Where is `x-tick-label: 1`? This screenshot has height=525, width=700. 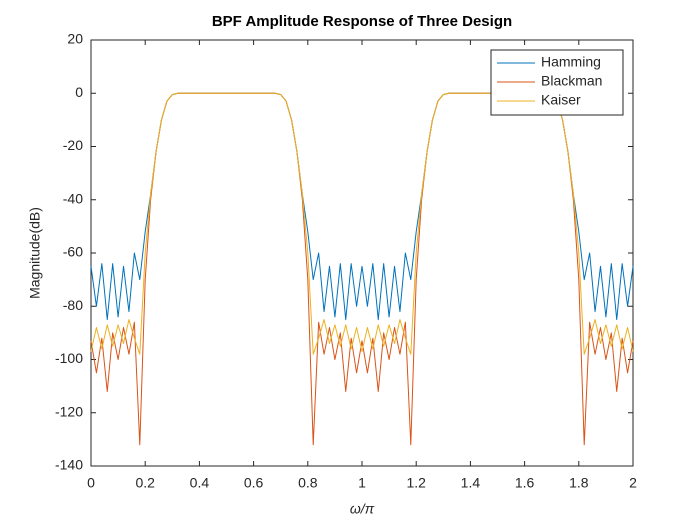
x-tick-label: 1 is located at coordinates (362, 483).